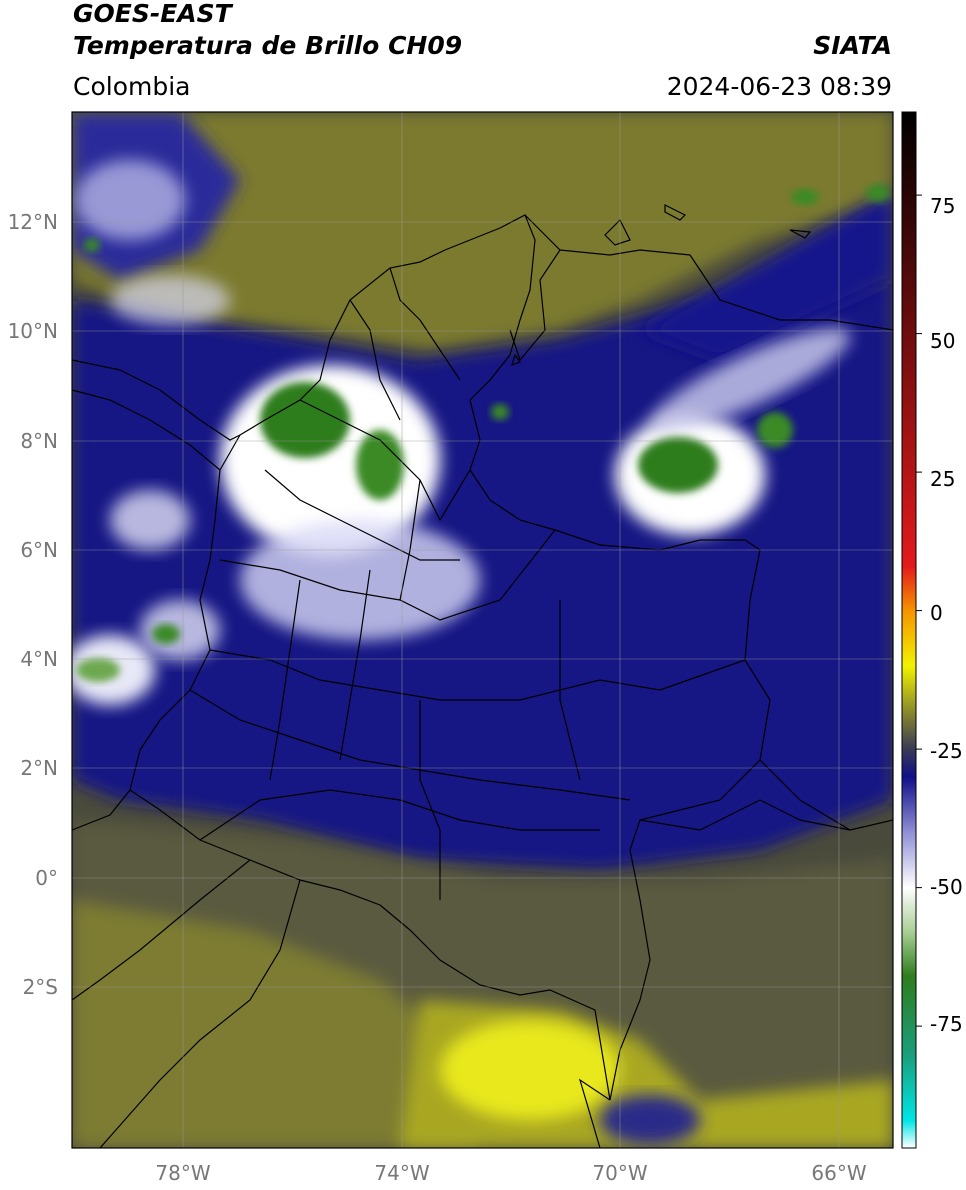 The height and width of the screenshot is (1190, 966). I want to click on colorbar-label: -75, so click(946, 1024).